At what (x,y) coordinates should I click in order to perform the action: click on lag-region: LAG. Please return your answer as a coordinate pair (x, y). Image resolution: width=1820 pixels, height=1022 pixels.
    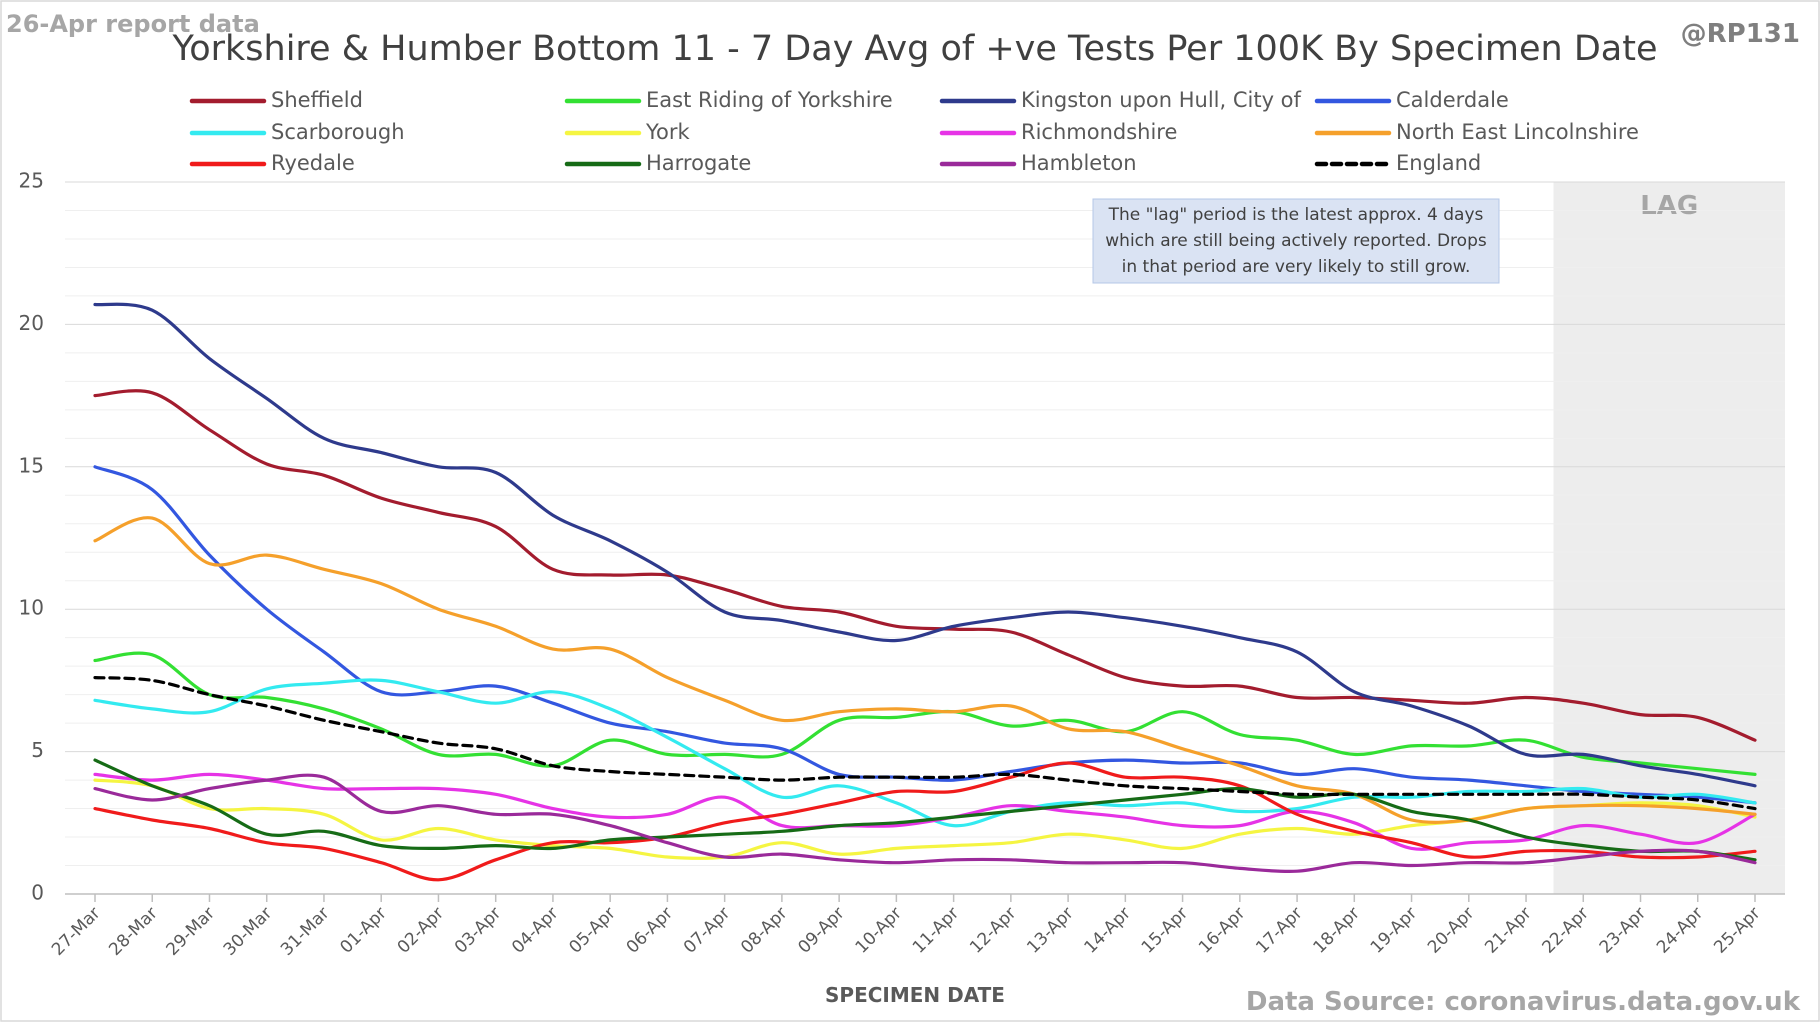
    Looking at the image, I should click on (1669, 538).